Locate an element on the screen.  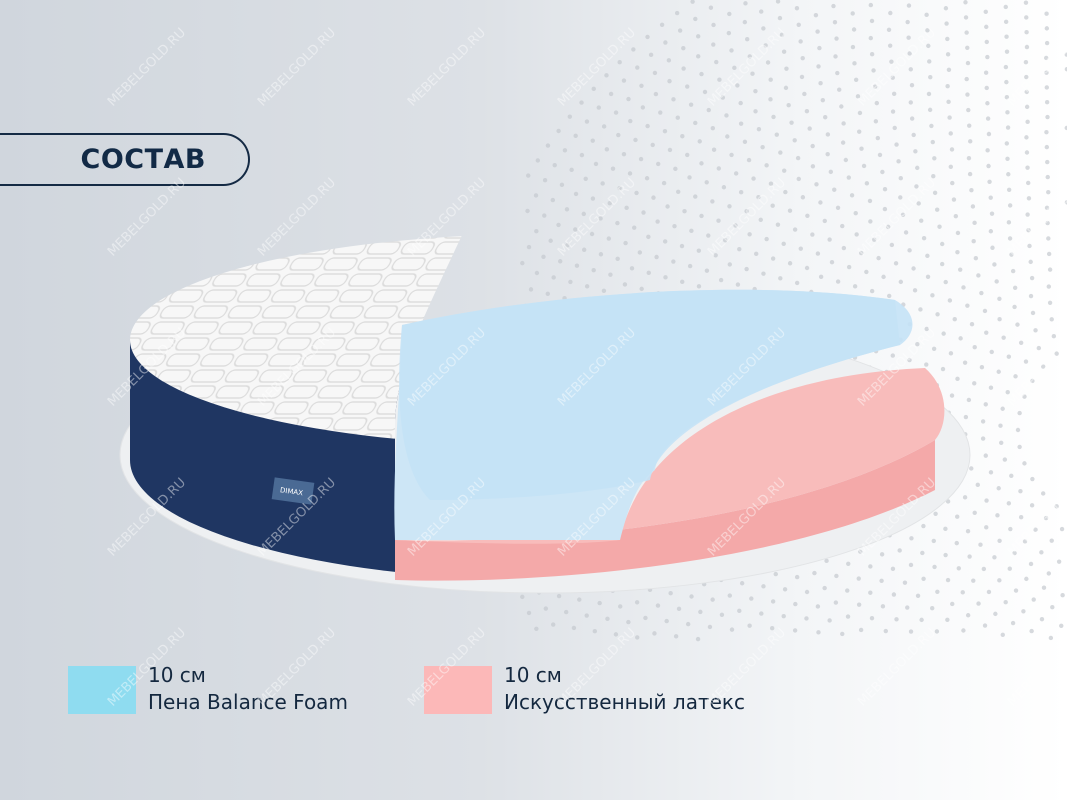
latex-layer-side is located at coordinates (665, 510).